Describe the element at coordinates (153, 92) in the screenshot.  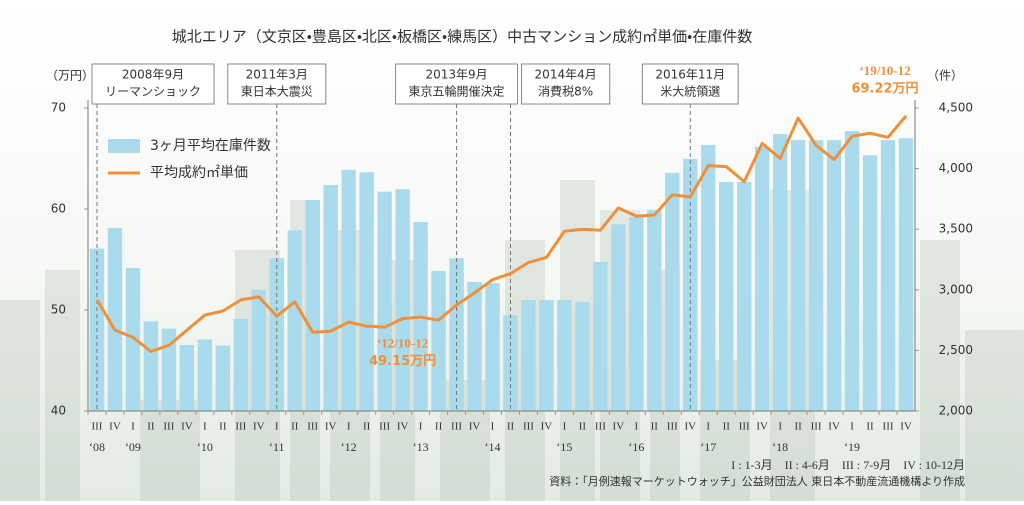
I see `event-label: リーマンショック` at that location.